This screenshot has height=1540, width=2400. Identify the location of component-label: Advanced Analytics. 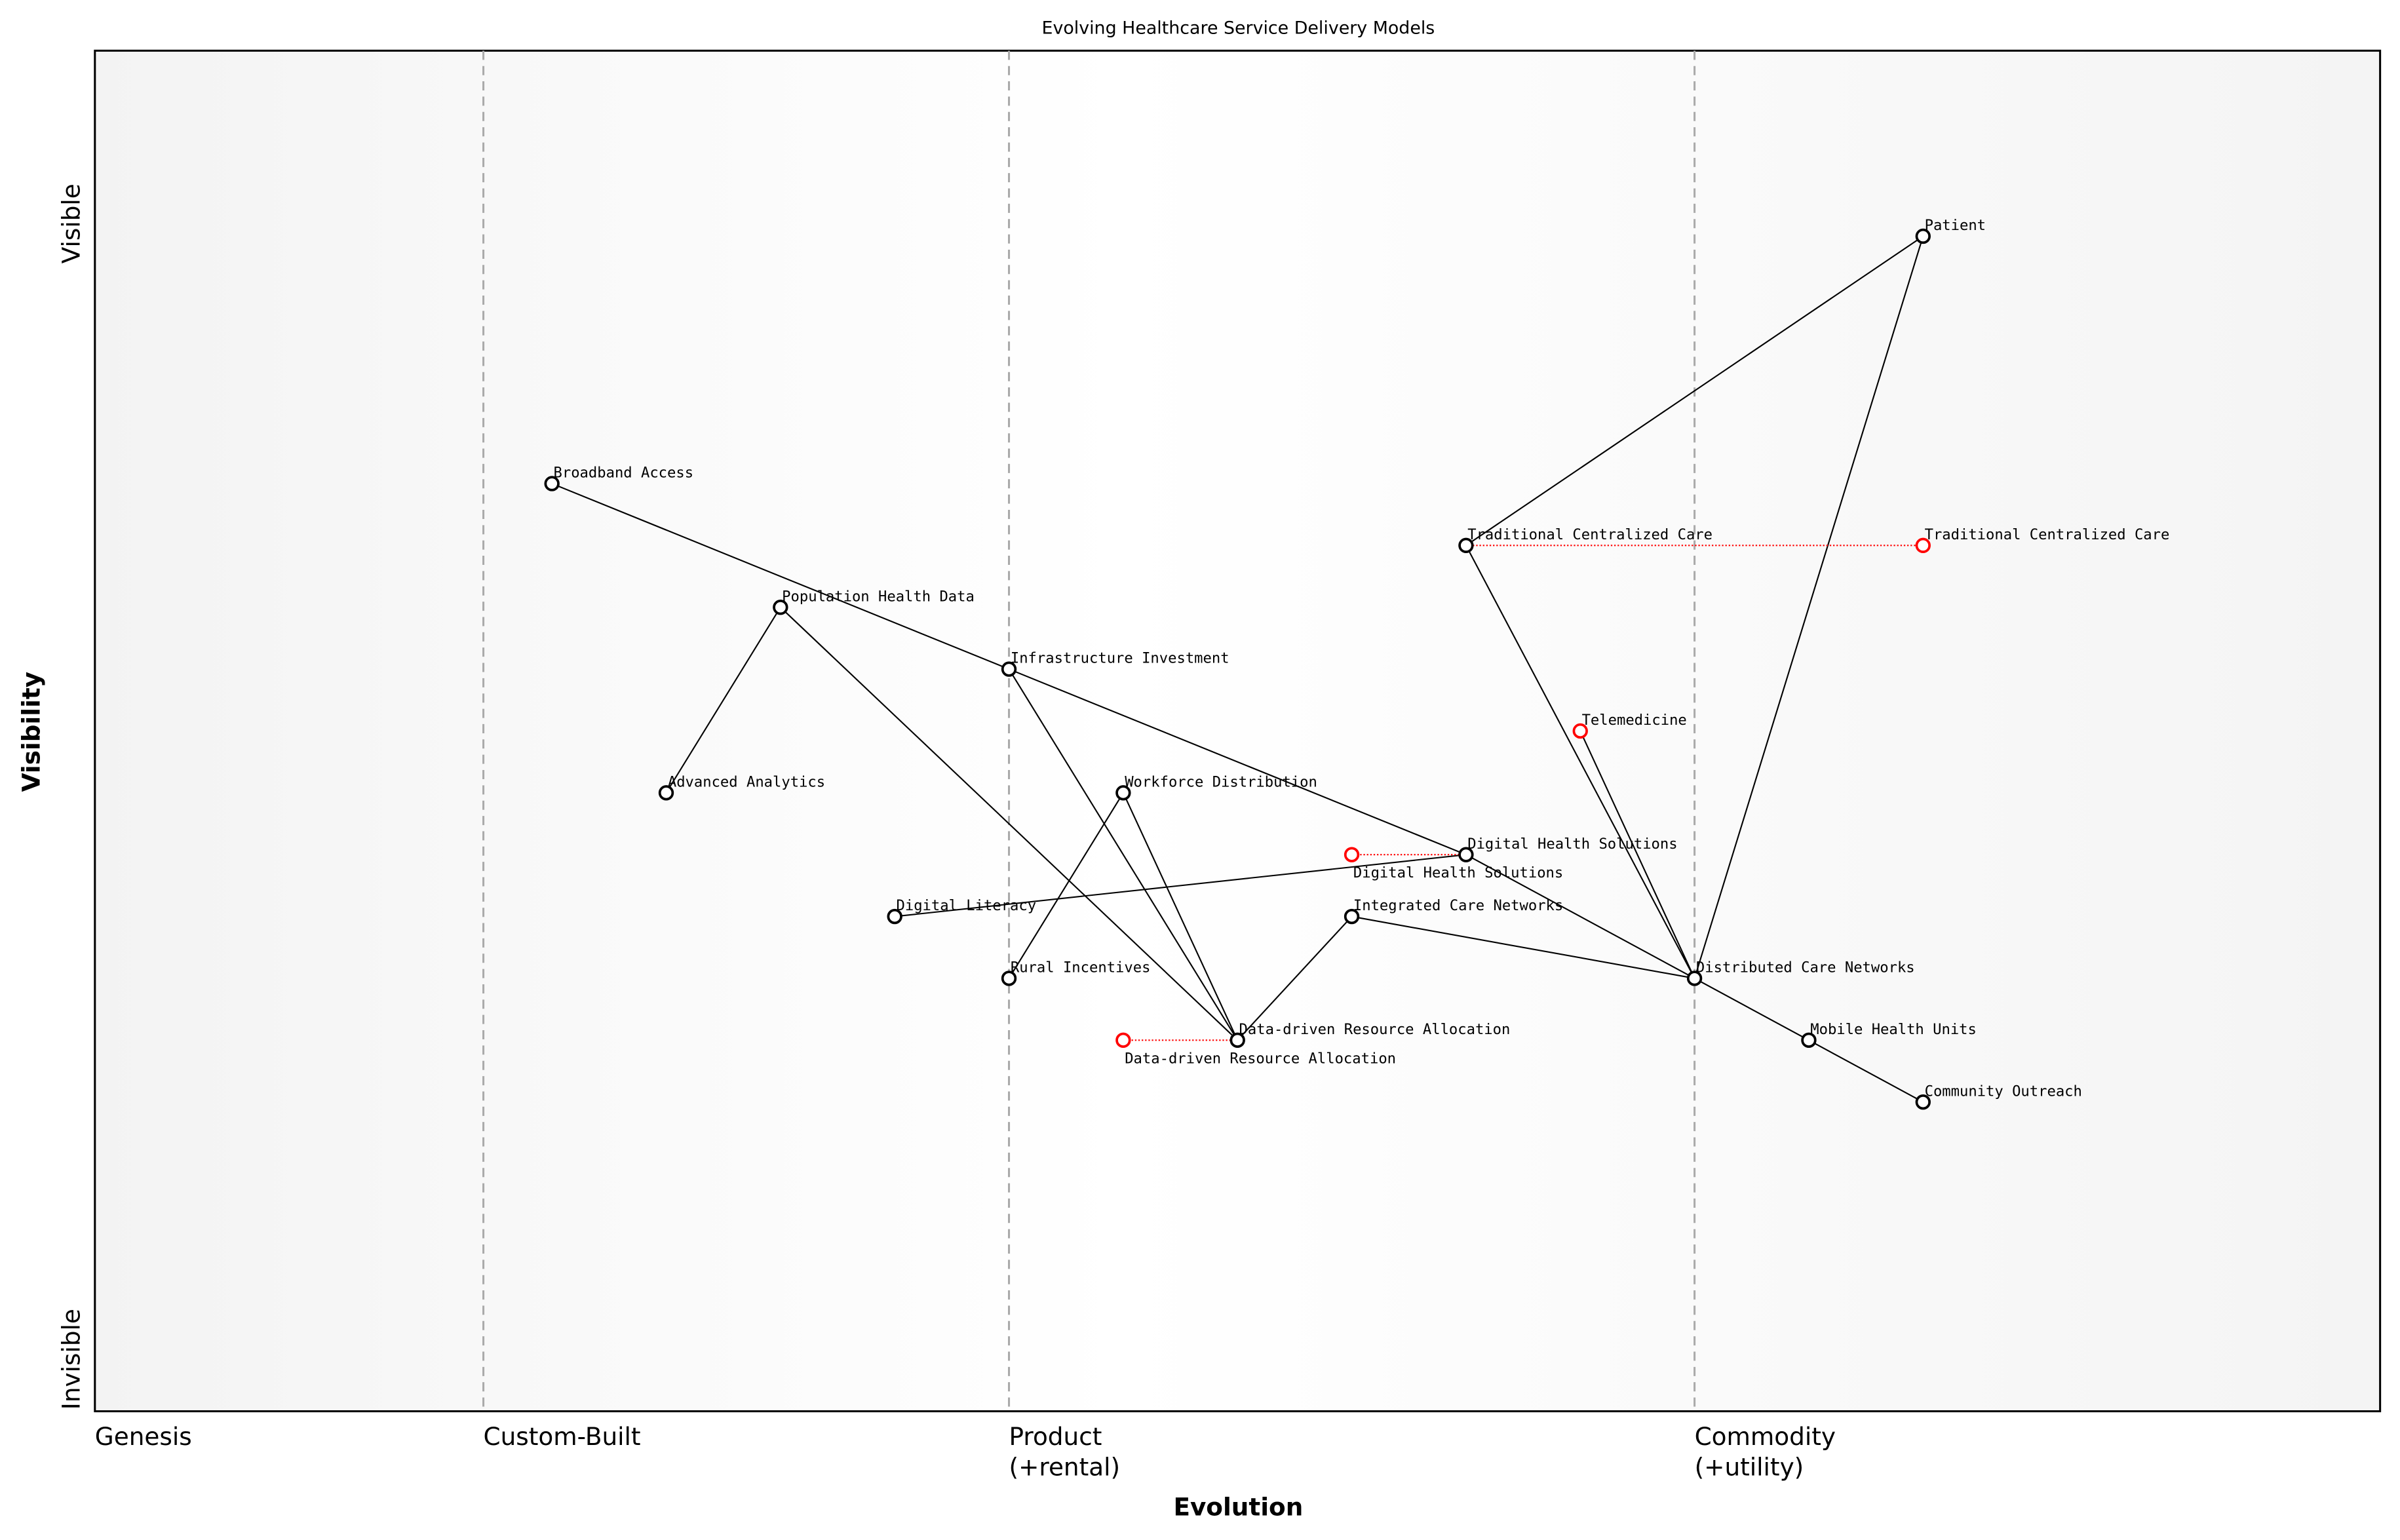
(746, 781).